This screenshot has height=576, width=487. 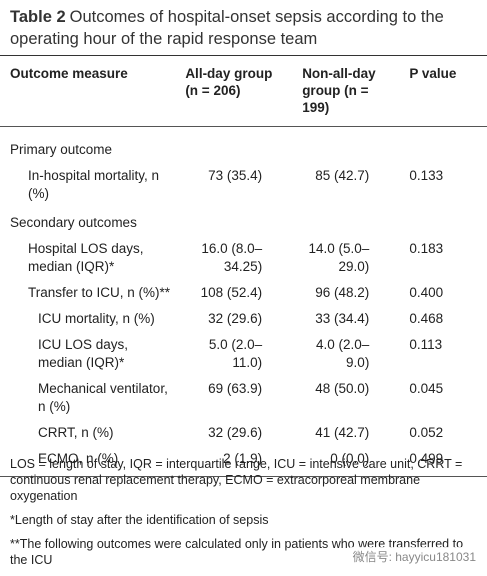 I want to click on column-header: Non-all-day group (n = 199), so click(x=346, y=91).